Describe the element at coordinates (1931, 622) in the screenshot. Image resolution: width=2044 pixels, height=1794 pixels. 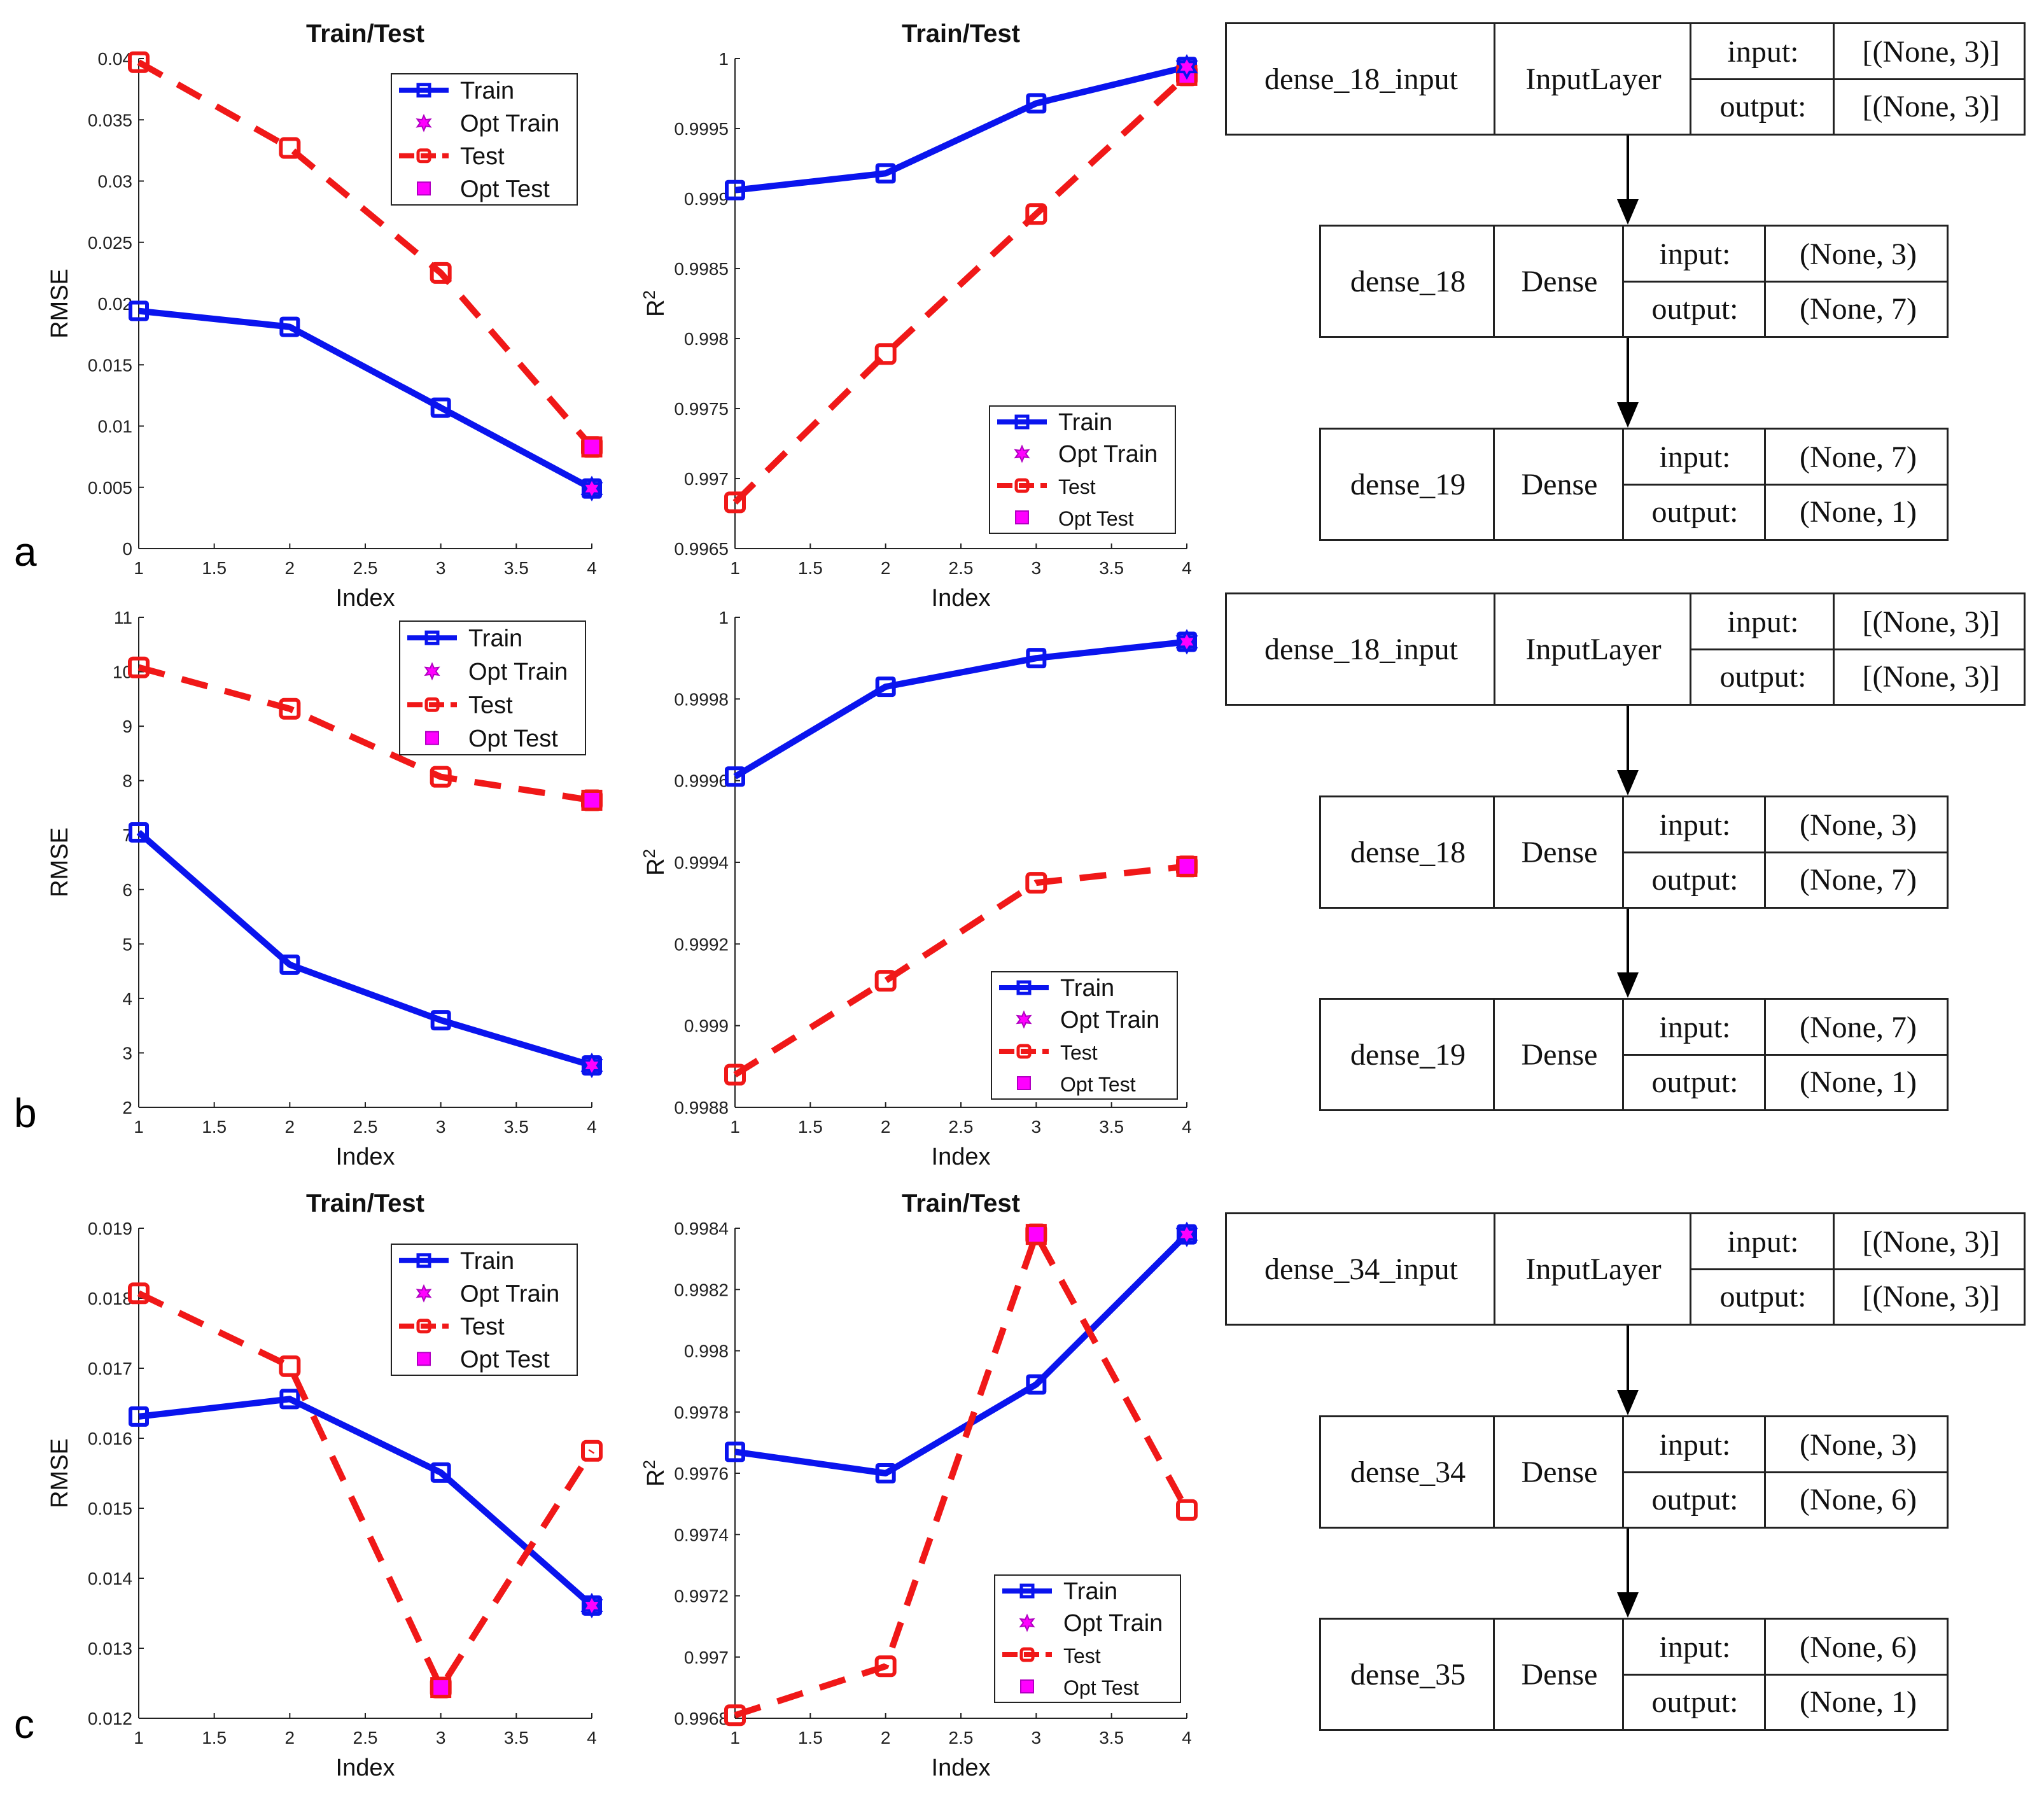
I see `input-shape: [(None, 3)]` at that location.